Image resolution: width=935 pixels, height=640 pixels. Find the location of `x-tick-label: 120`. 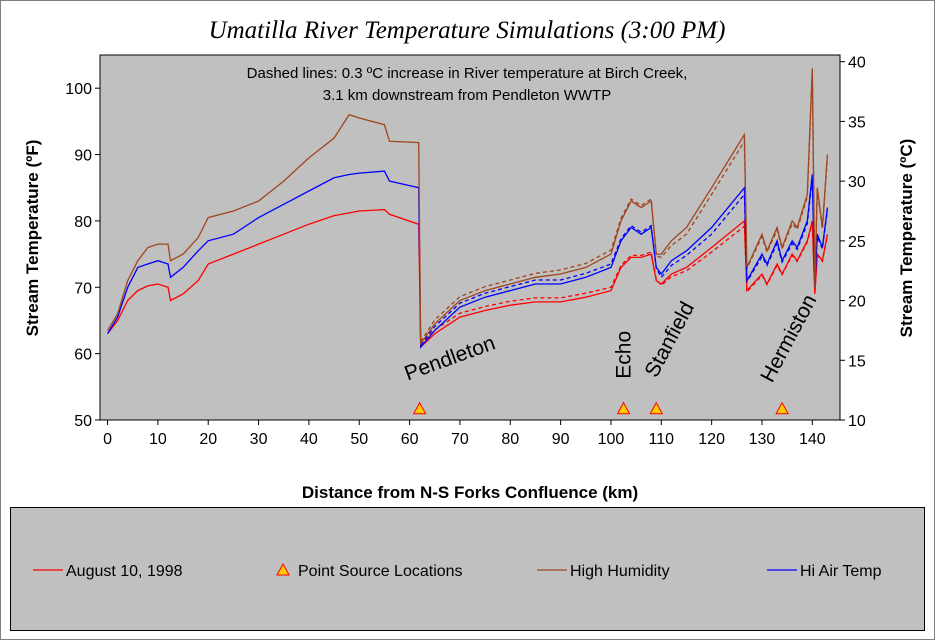

x-tick-label: 120 is located at coordinates (711, 439).